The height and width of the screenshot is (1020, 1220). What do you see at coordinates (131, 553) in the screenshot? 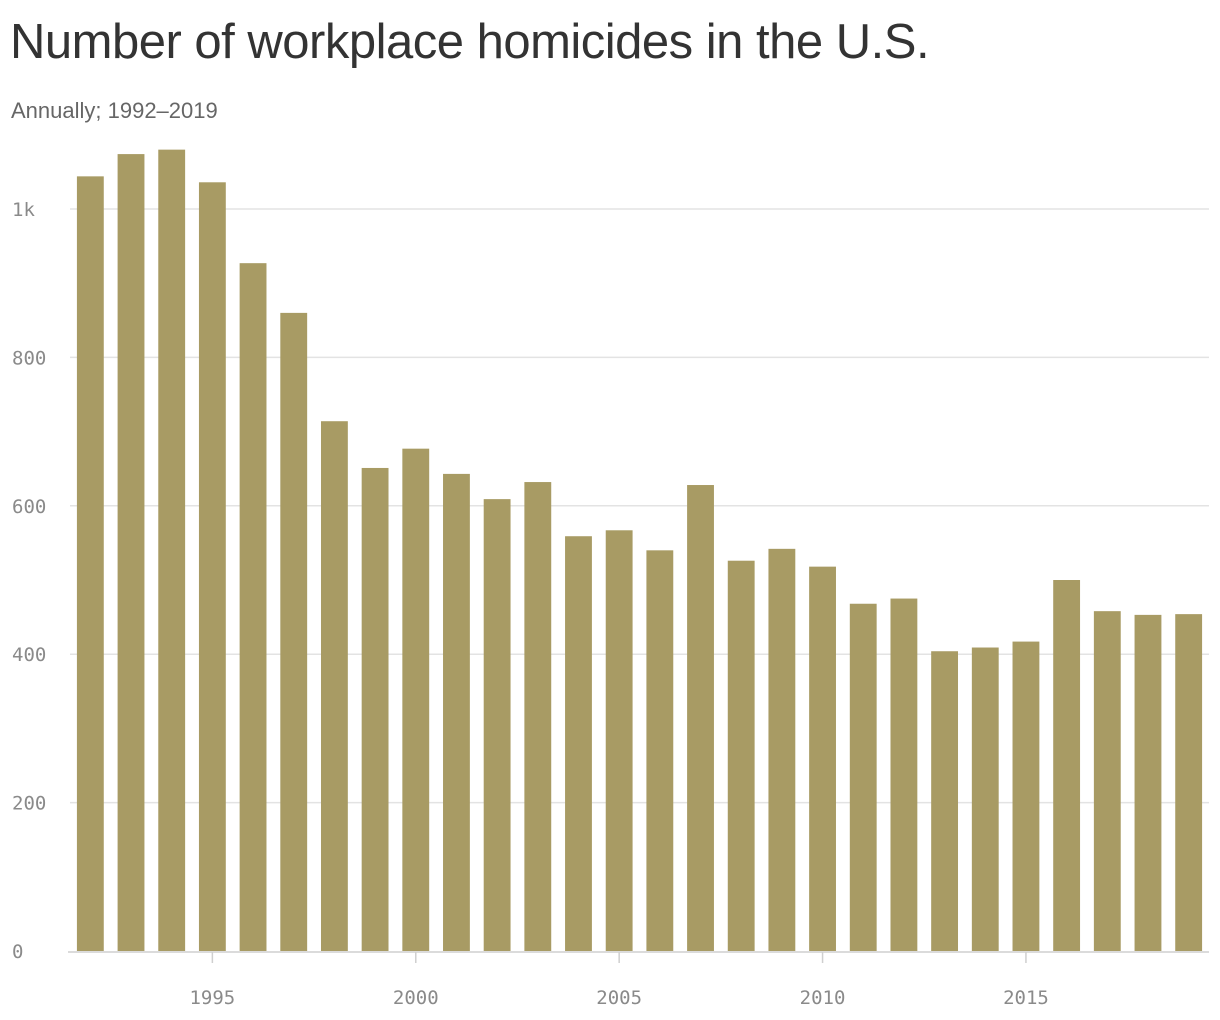
I see `bar-1993` at bounding box center [131, 553].